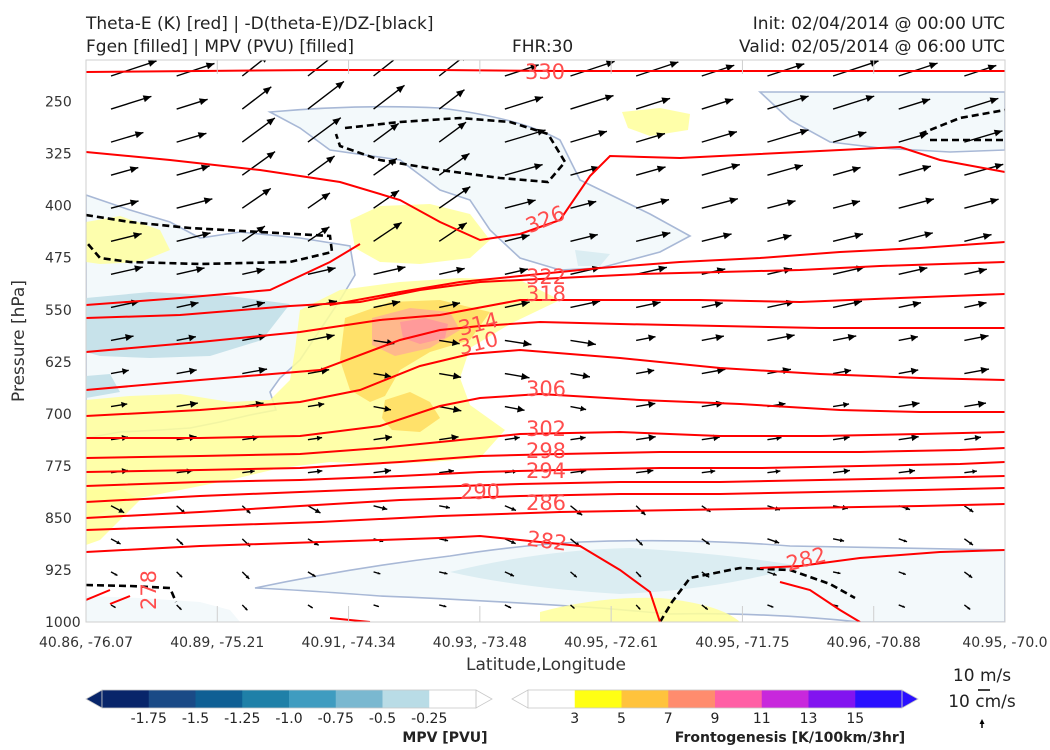  What do you see at coordinates (217, 643) in the screenshot?
I see `x-tick-label: 40.89, -75.21` at bounding box center [217, 643].